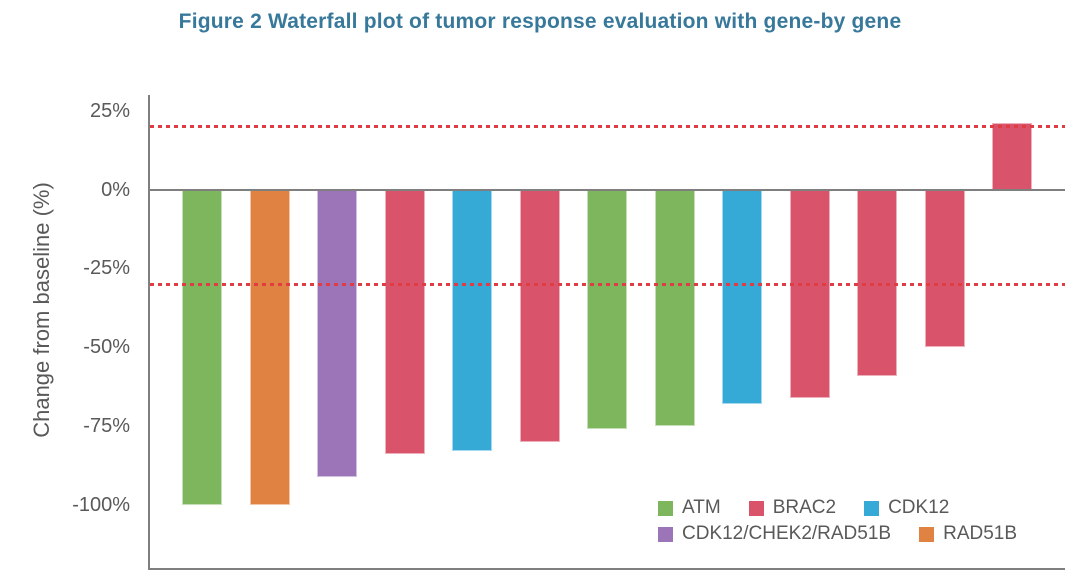 This screenshot has width=1080, height=582. Describe the element at coordinates (106, 347) in the screenshot. I see `y-tick-label: -50%` at that location.